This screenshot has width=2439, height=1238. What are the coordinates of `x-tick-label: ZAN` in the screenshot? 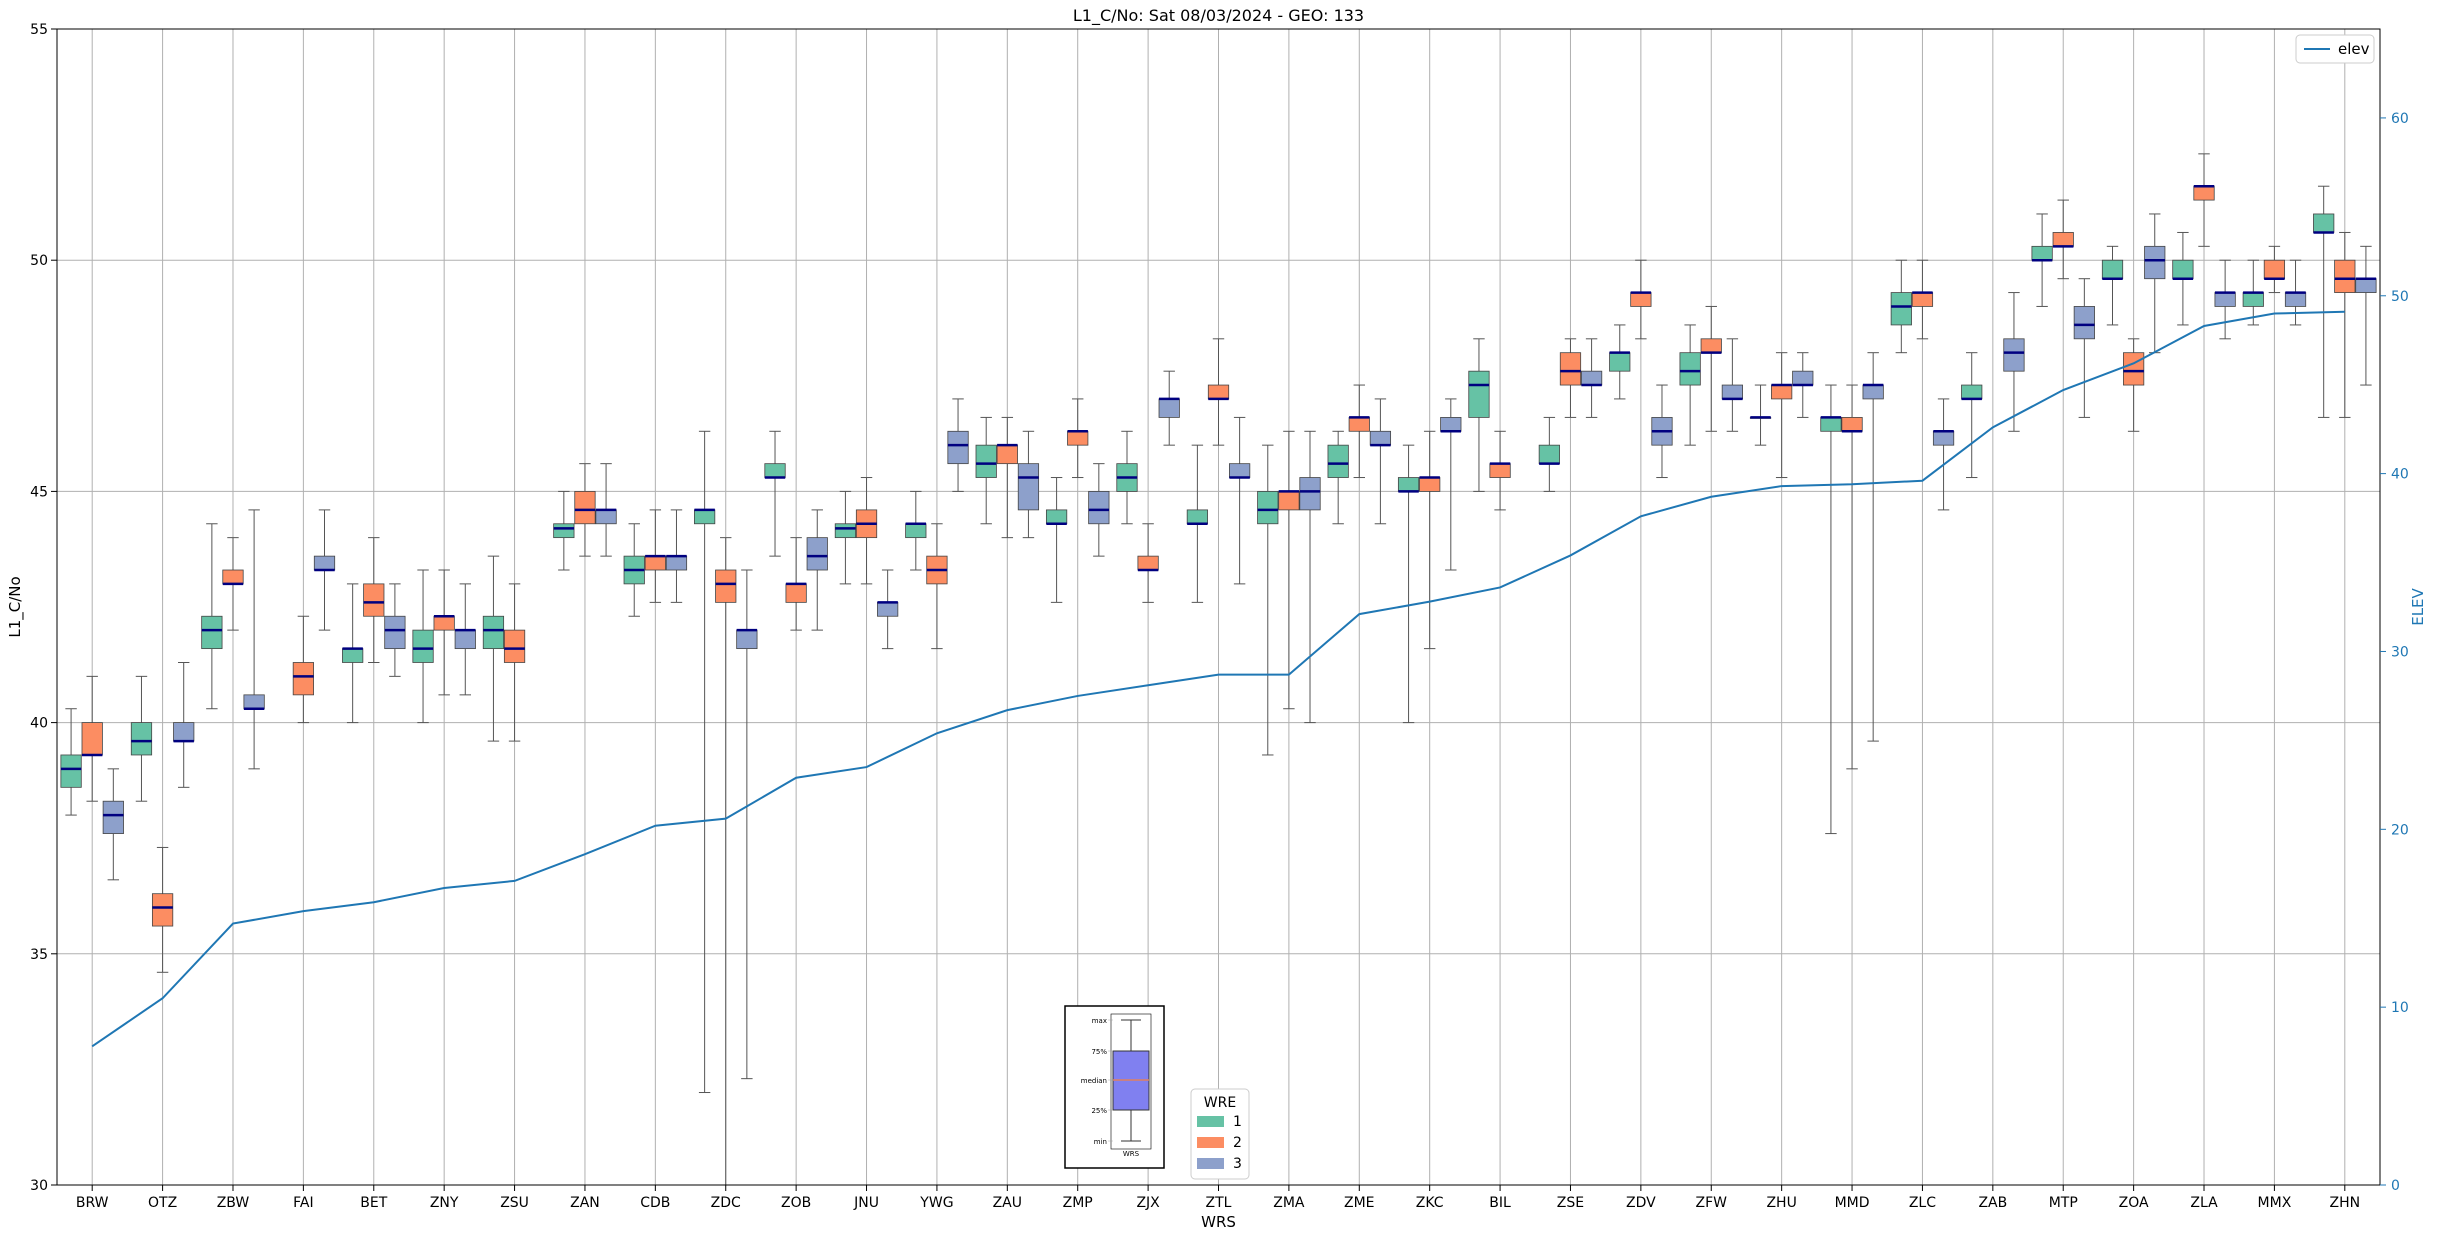 It's located at (585, 1203).